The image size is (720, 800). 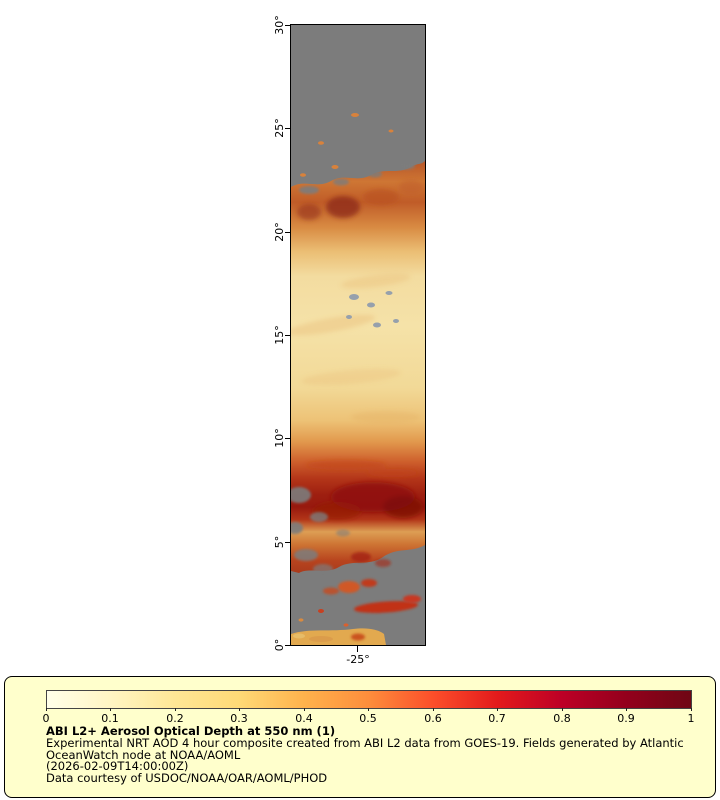 I want to click on aod-map, so click(x=355, y=335).